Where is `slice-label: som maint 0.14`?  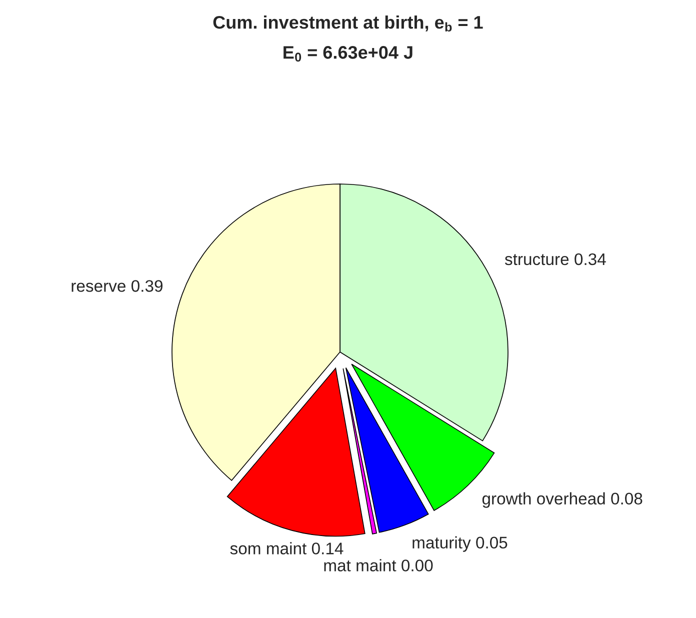 slice-label: som maint 0.14 is located at coordinates (287, 548).